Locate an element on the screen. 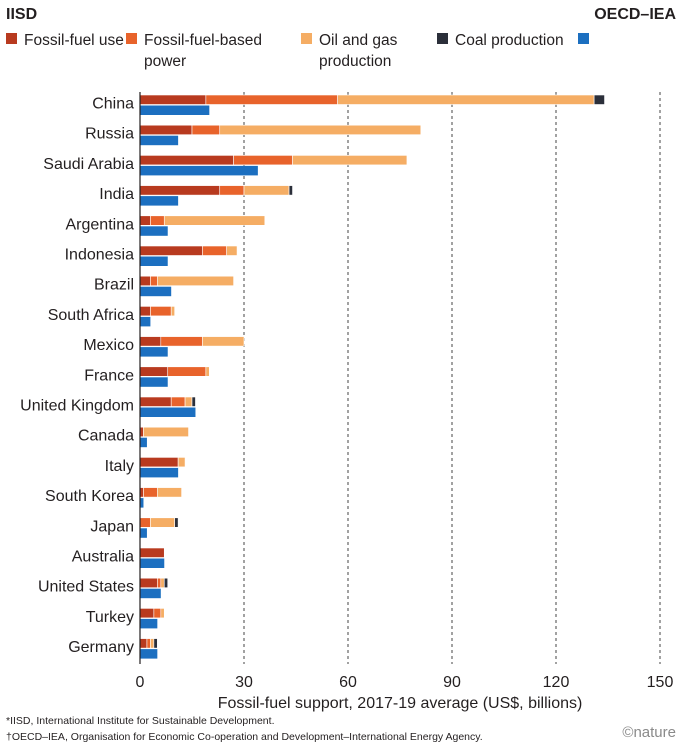 This screenshot has height=749, width=684. bar-russia-fossil-fuel-use is located at coordinates (166, 129).